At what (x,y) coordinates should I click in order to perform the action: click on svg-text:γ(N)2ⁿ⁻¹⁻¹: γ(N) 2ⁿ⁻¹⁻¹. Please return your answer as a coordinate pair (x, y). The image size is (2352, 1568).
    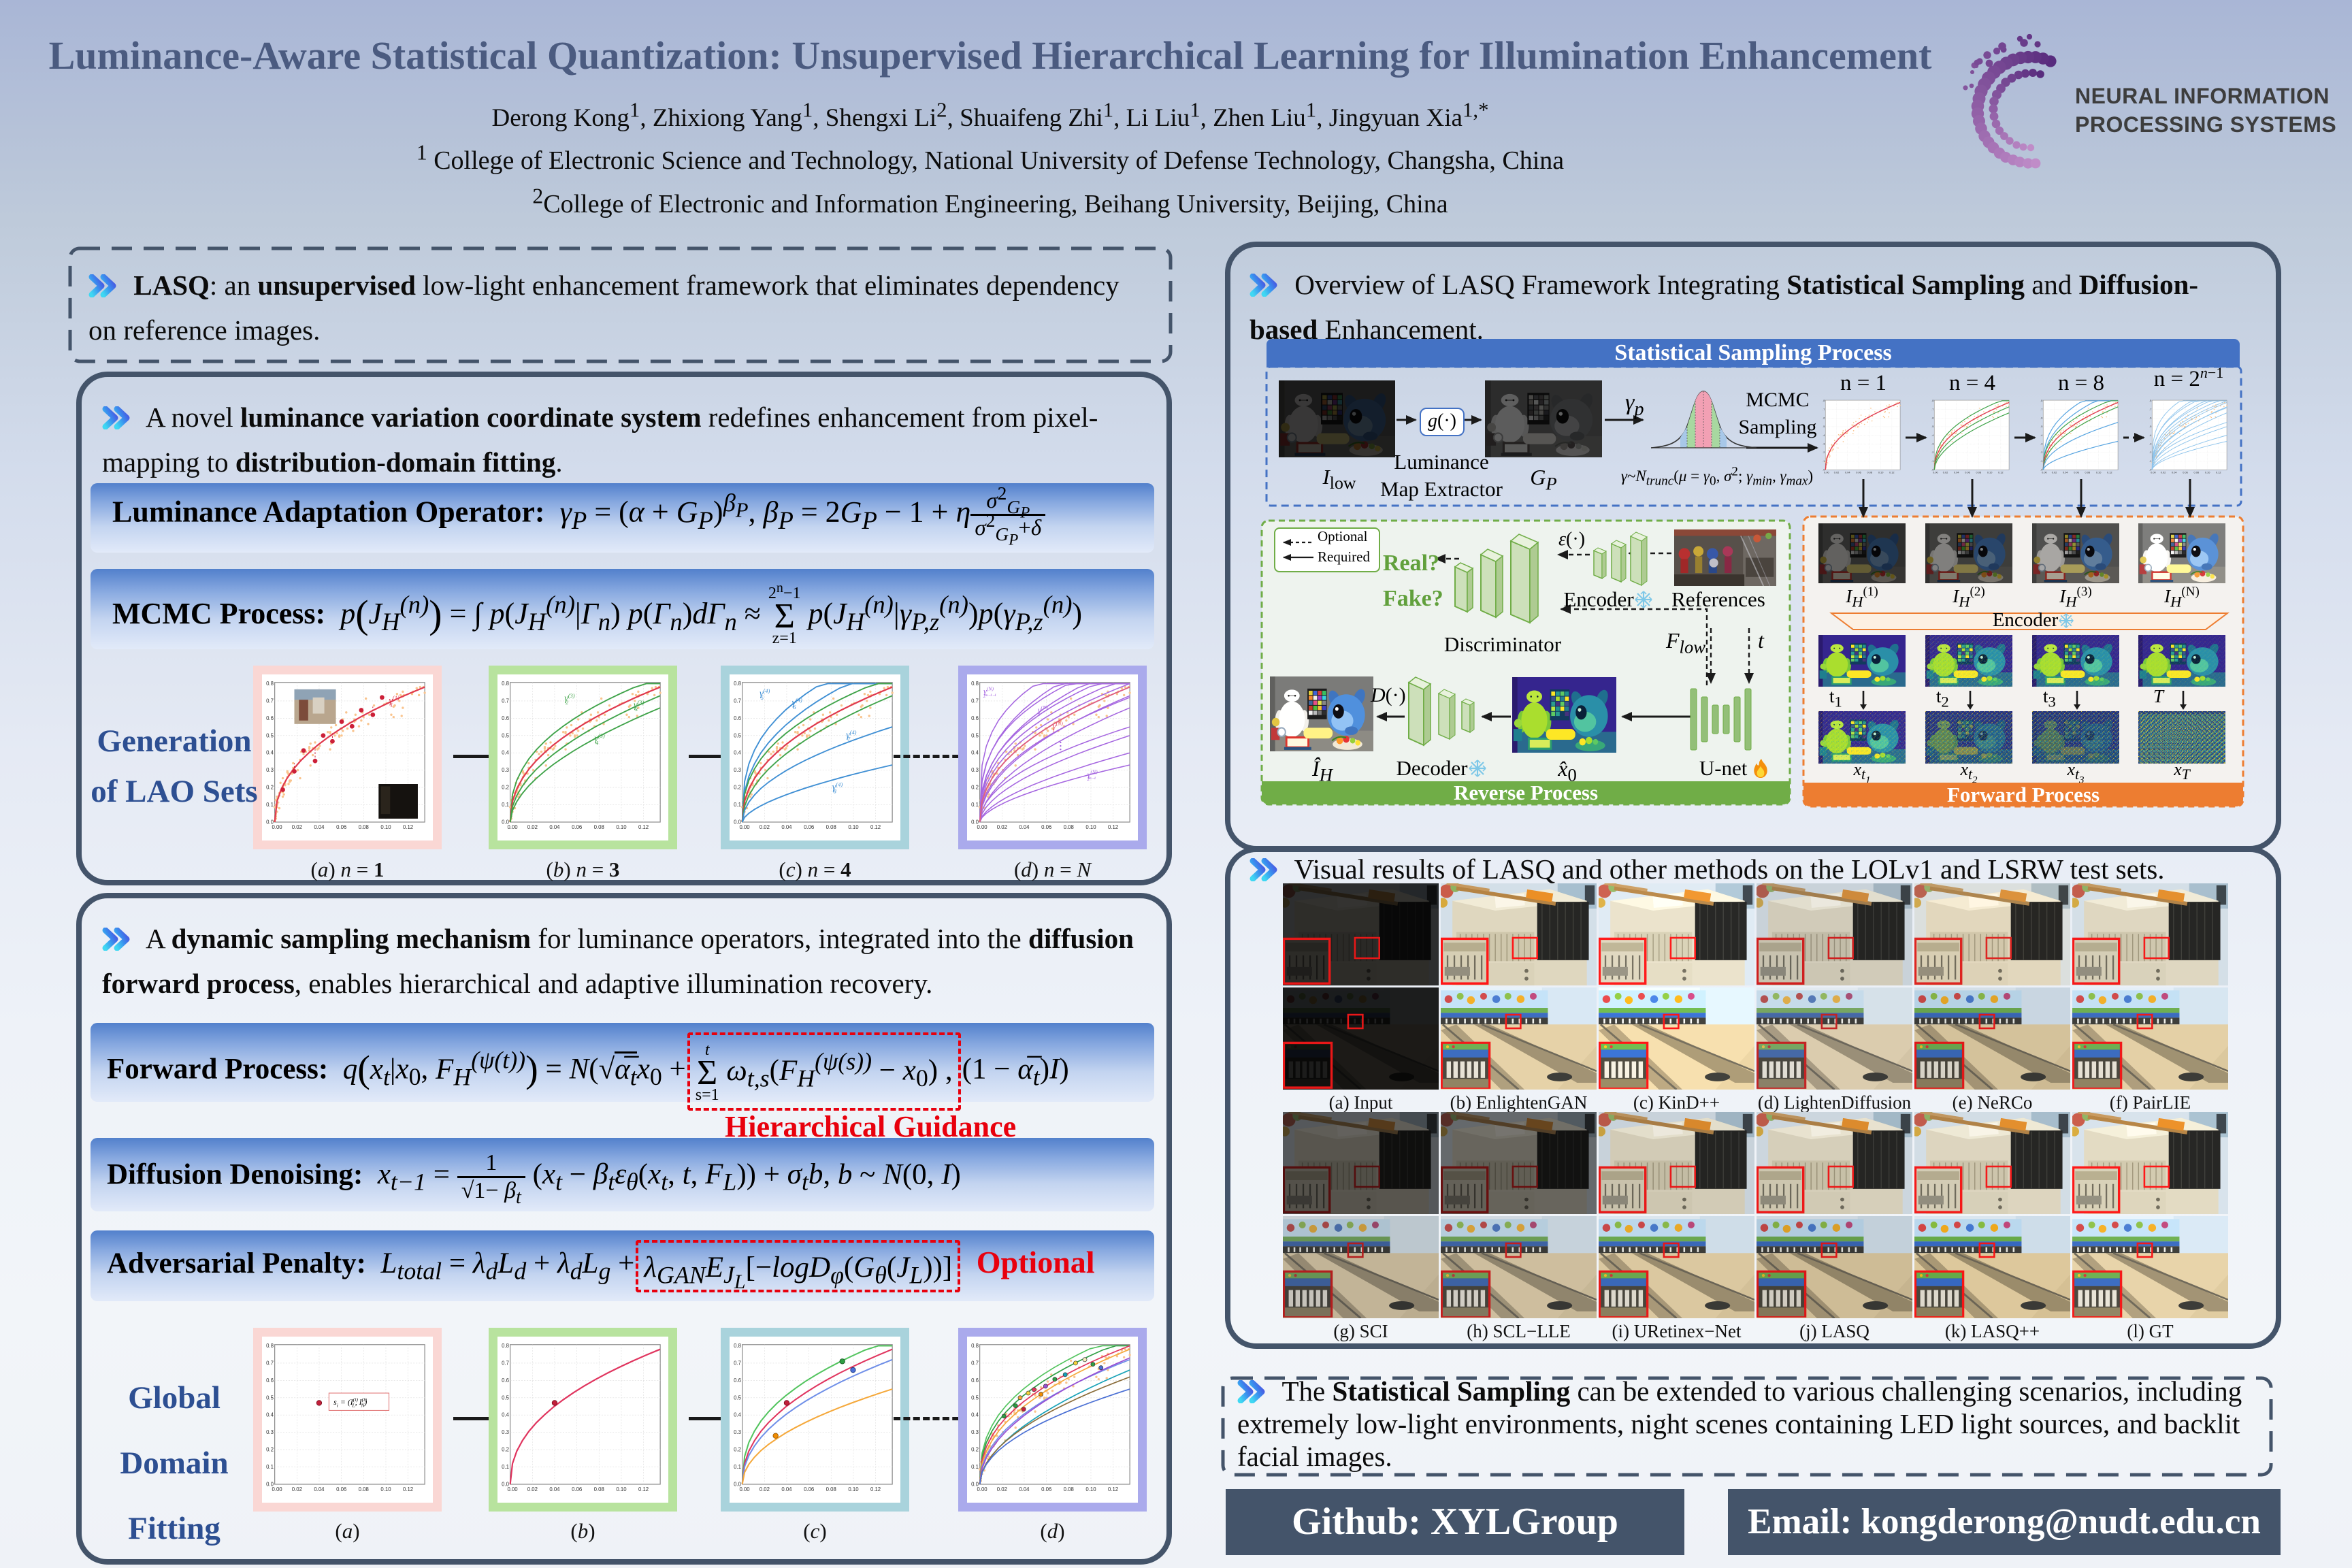
    Looking at the image, I should click on (990, 693).